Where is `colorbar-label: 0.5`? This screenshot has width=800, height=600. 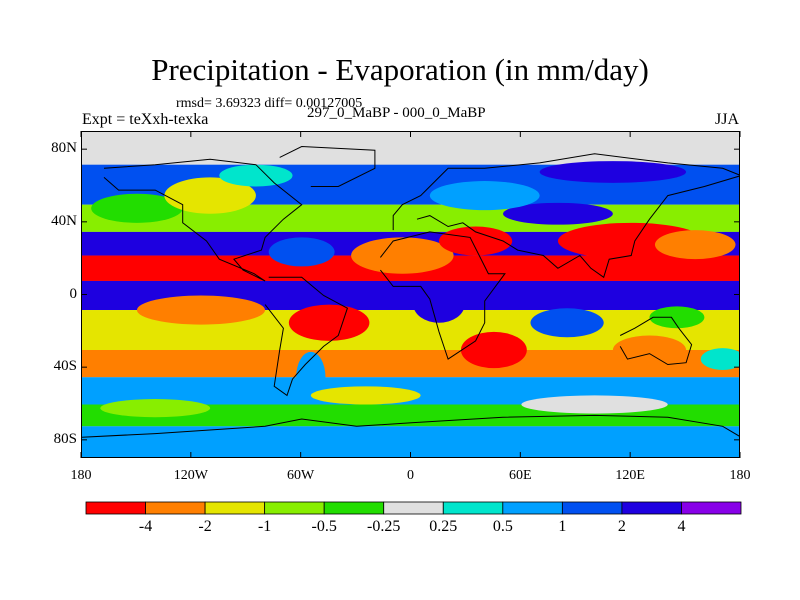
colorbar-label: 0.5 is located at coordinates (502, 526).